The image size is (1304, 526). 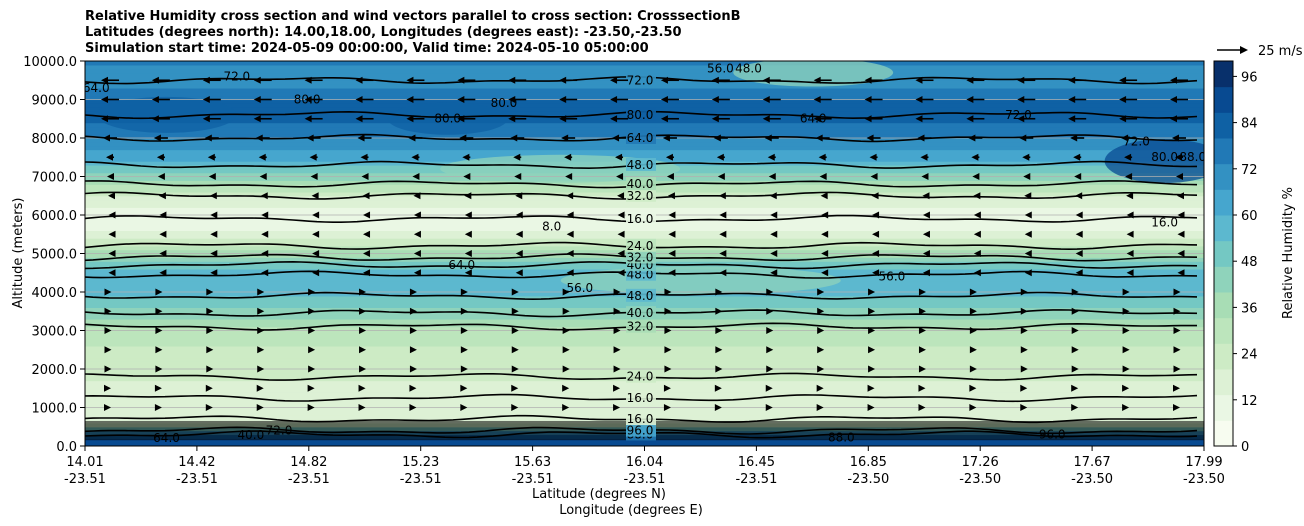 I want to click on contour-label: 16.0, so click(x=640, y=398).